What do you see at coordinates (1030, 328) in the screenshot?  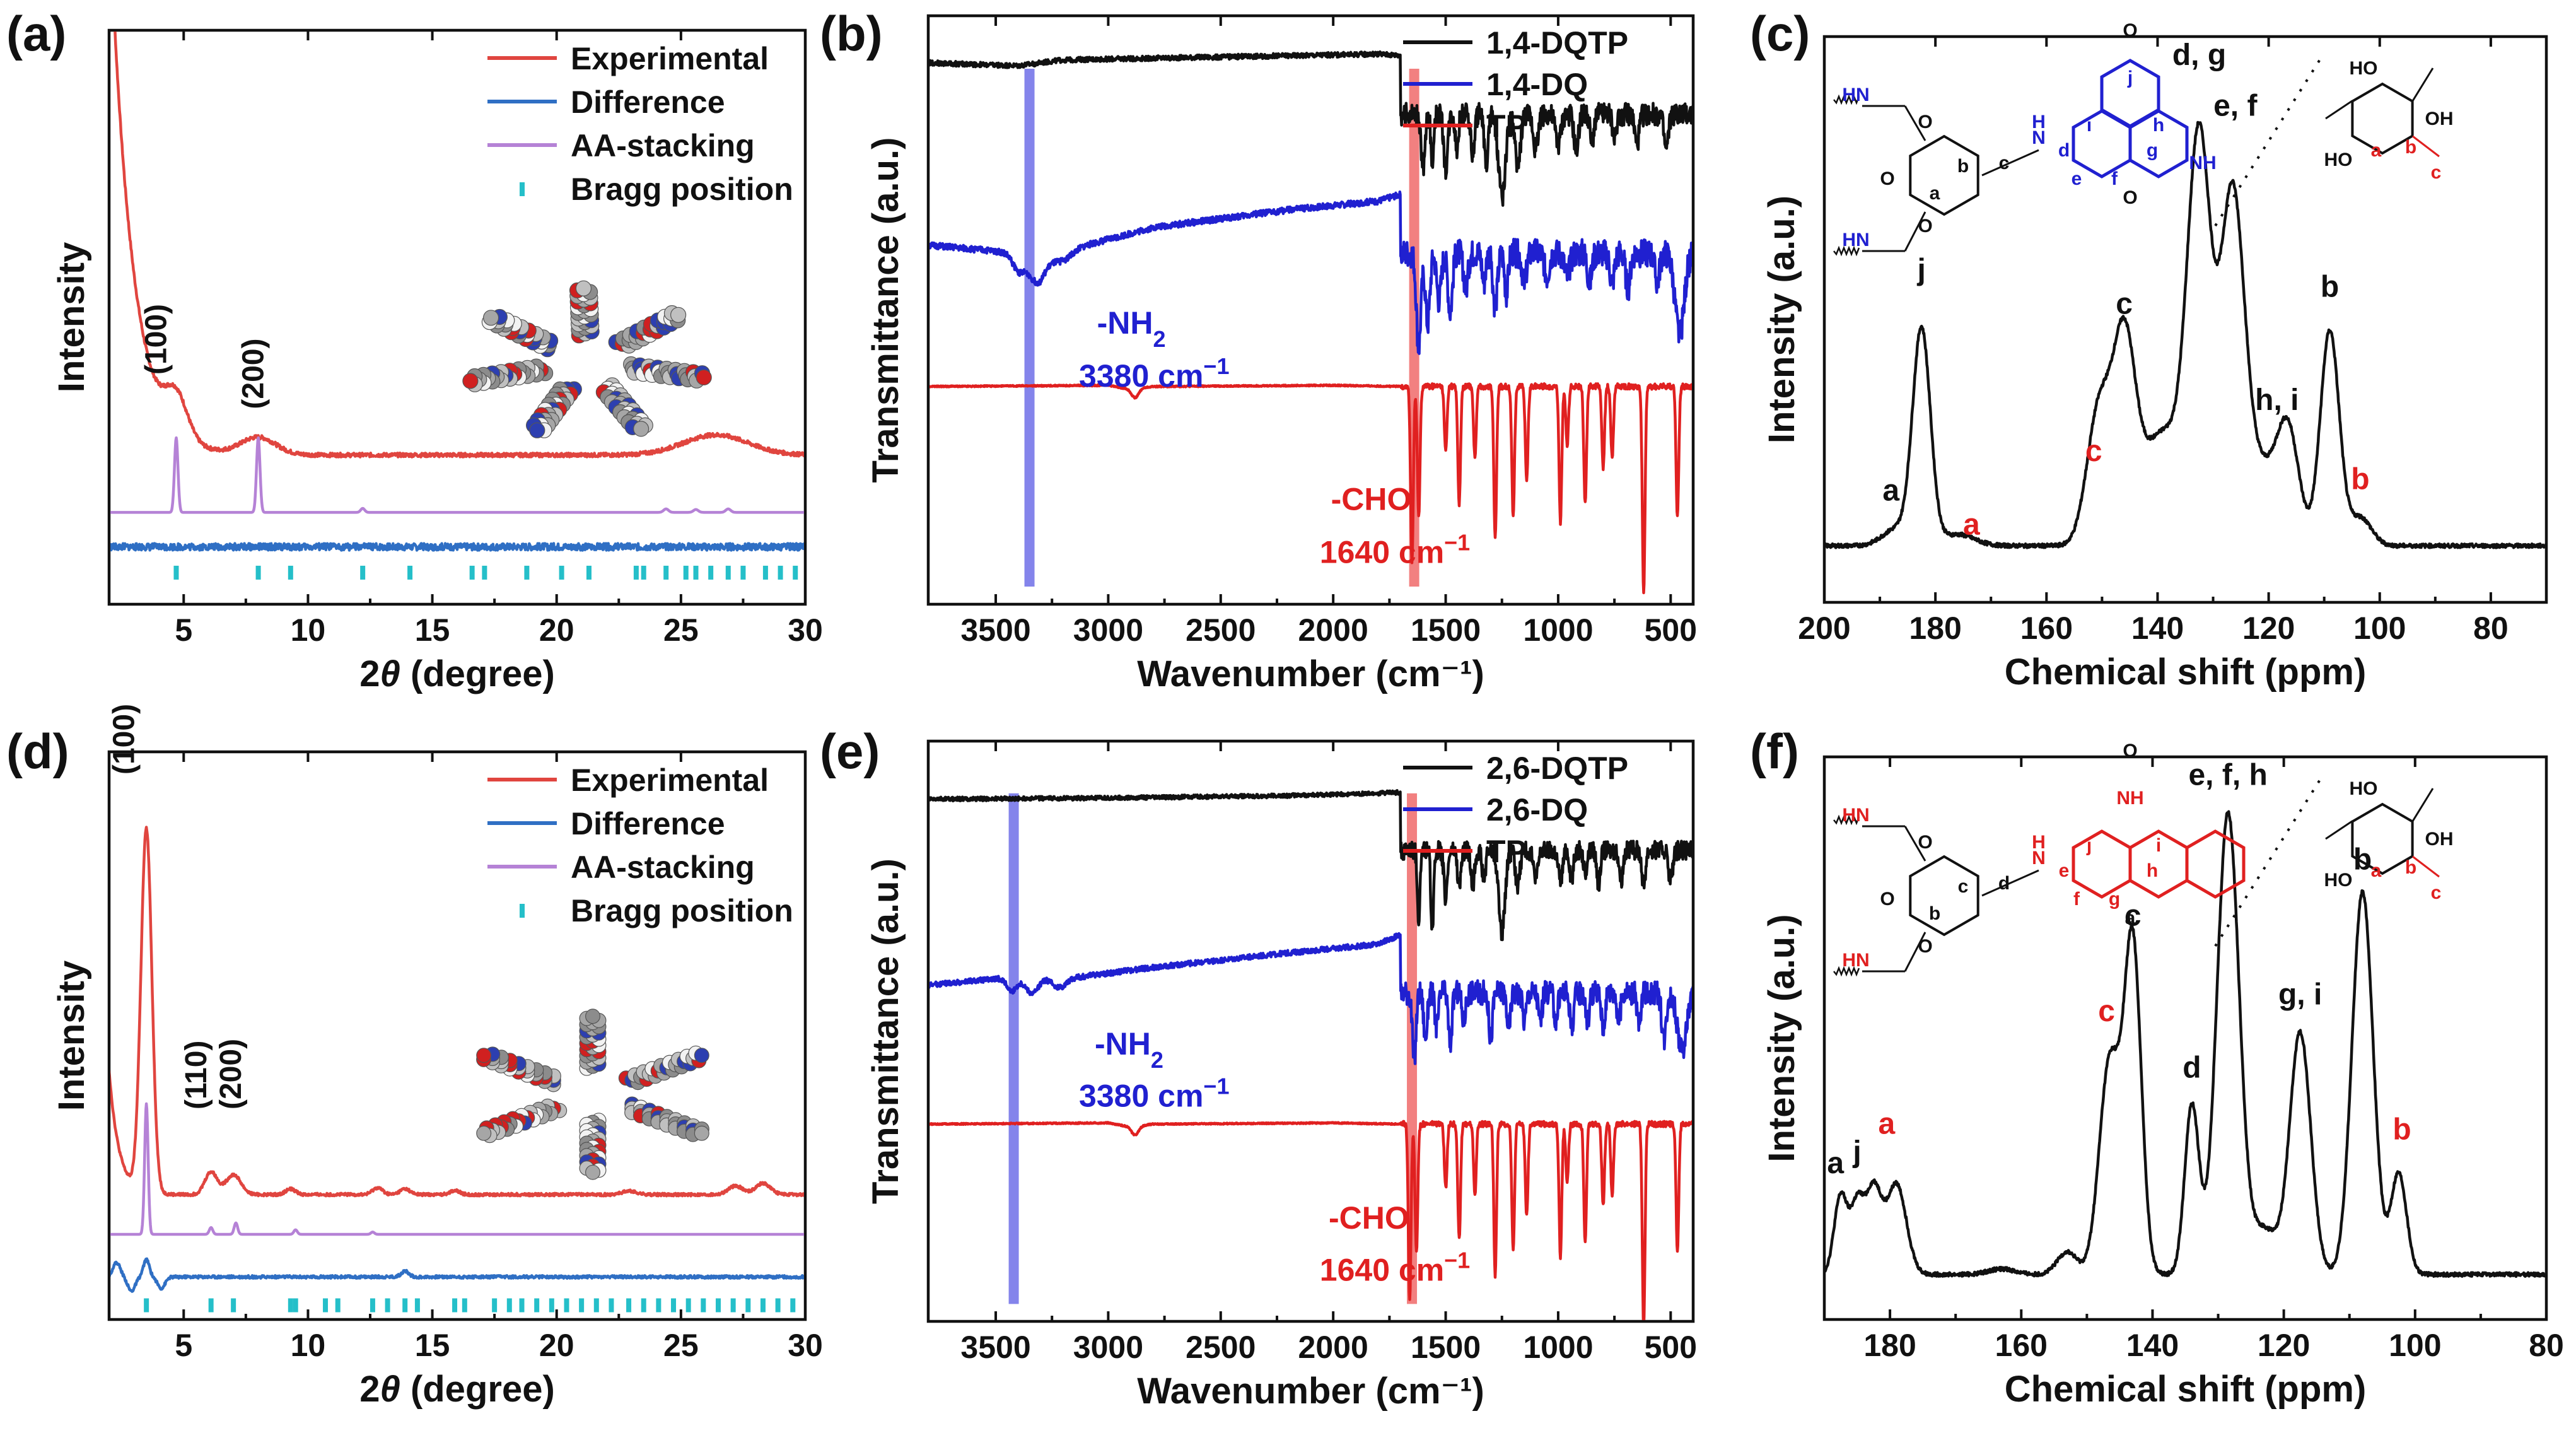 I see `band-highlight` at bounding box center [1030, 328].